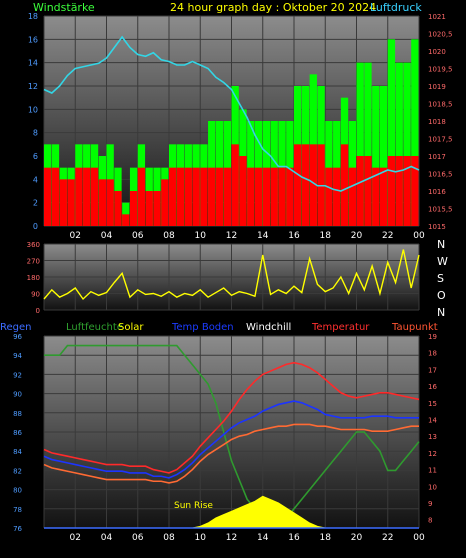  I want to click on y-tick-label-pressure: 1016,5, so click(440, 175).